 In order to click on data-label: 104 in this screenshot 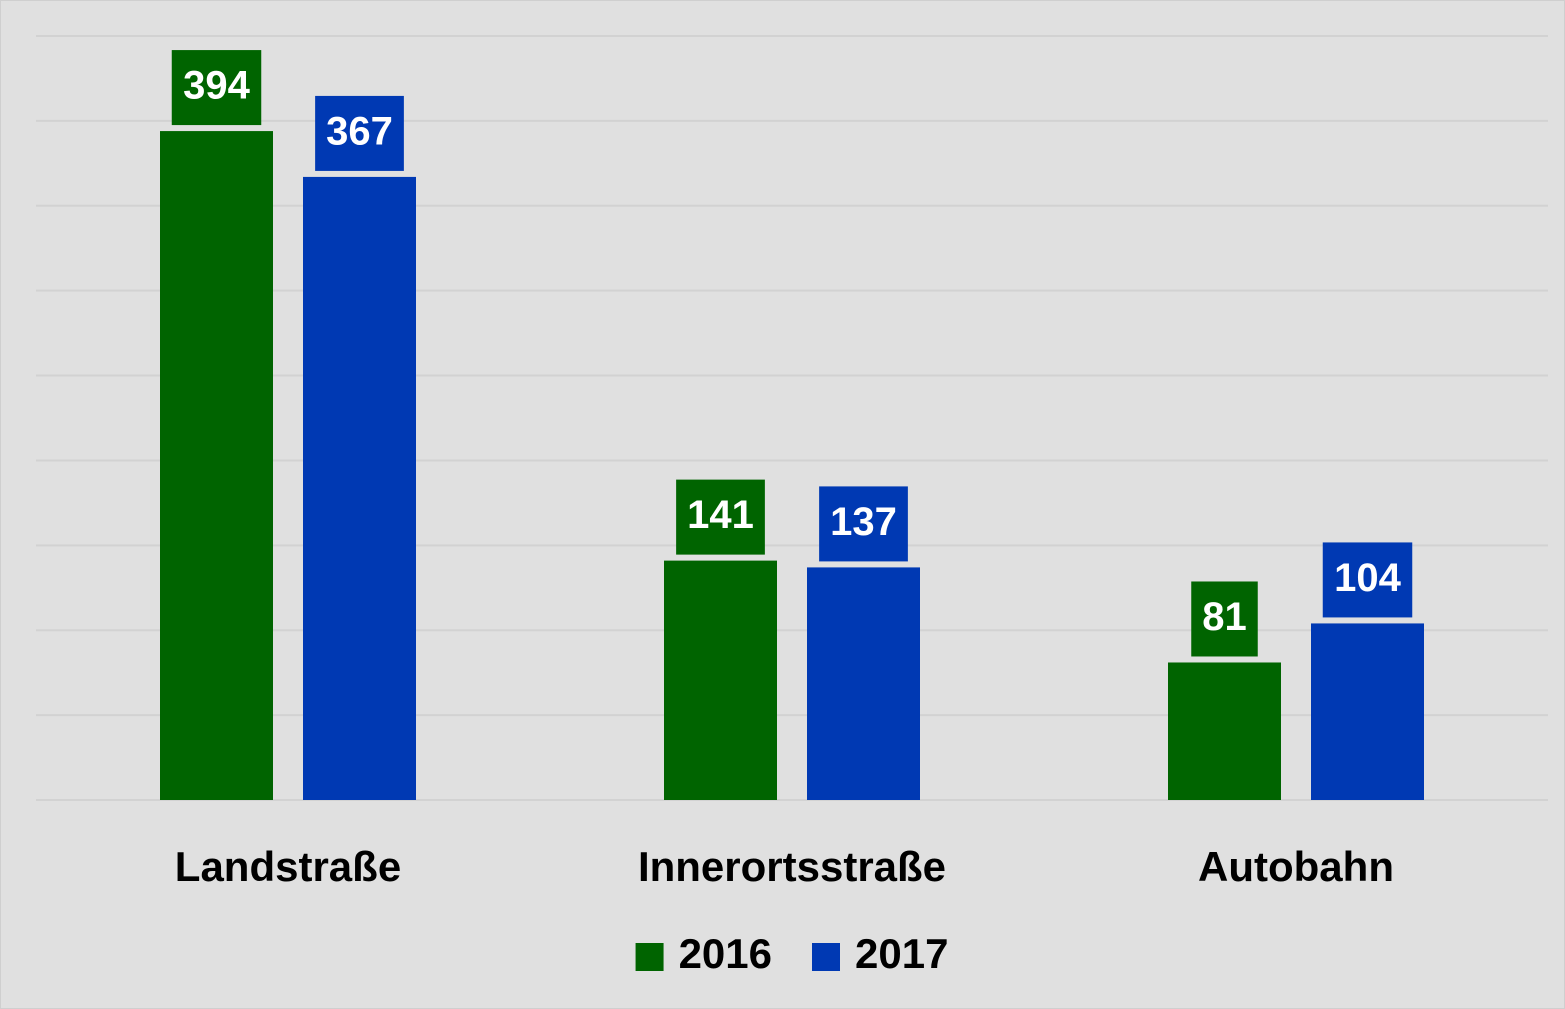, I will do `click(1367, 578)`.